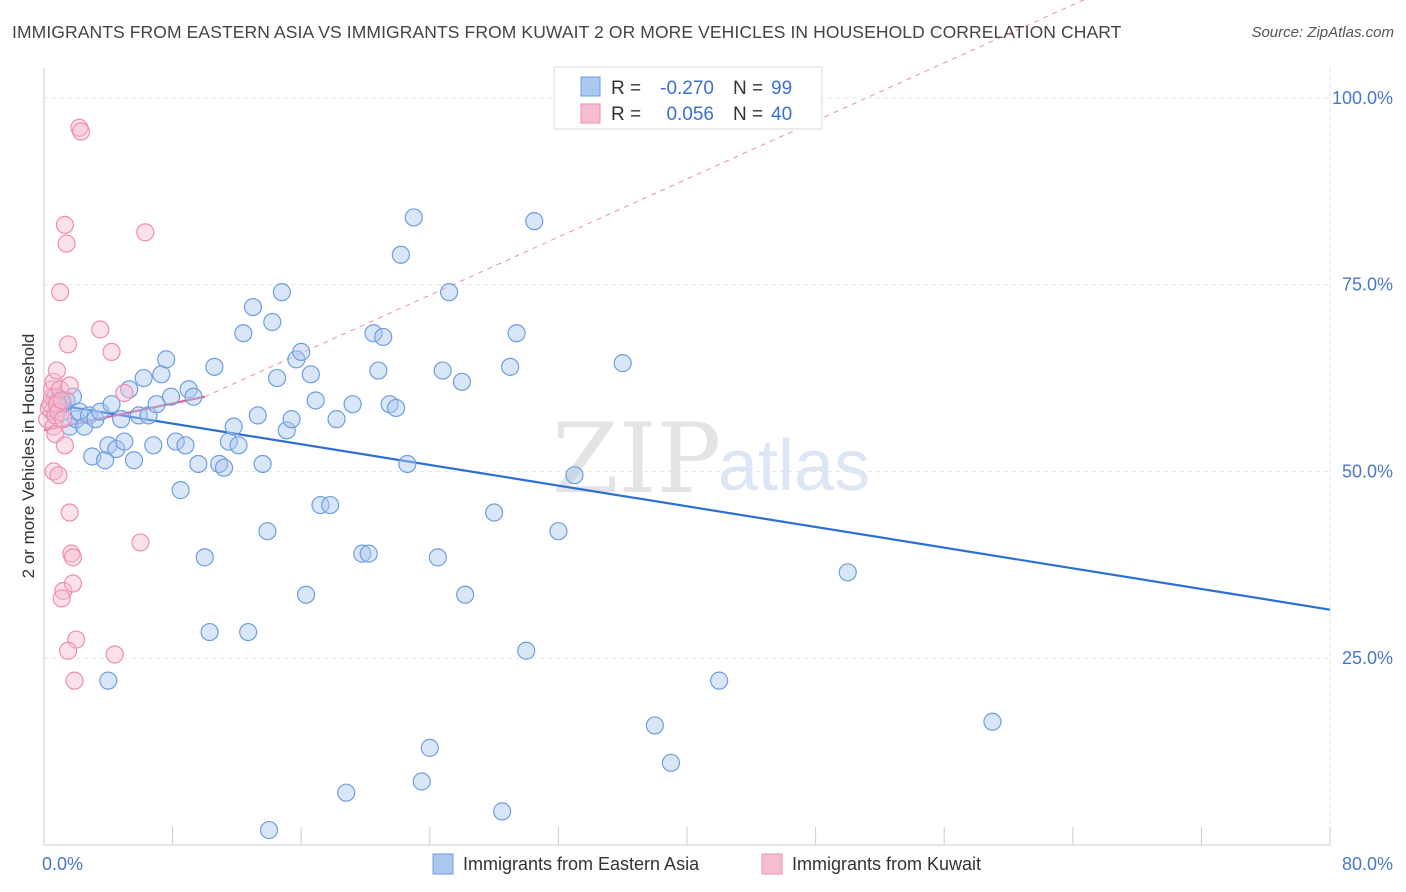 The image size is (1406, 892). What do you see at coordinates (1367, 658) in the screenshot?
I see `y-tick-label-0: 25.0%` at bounding box center [1367, 658].